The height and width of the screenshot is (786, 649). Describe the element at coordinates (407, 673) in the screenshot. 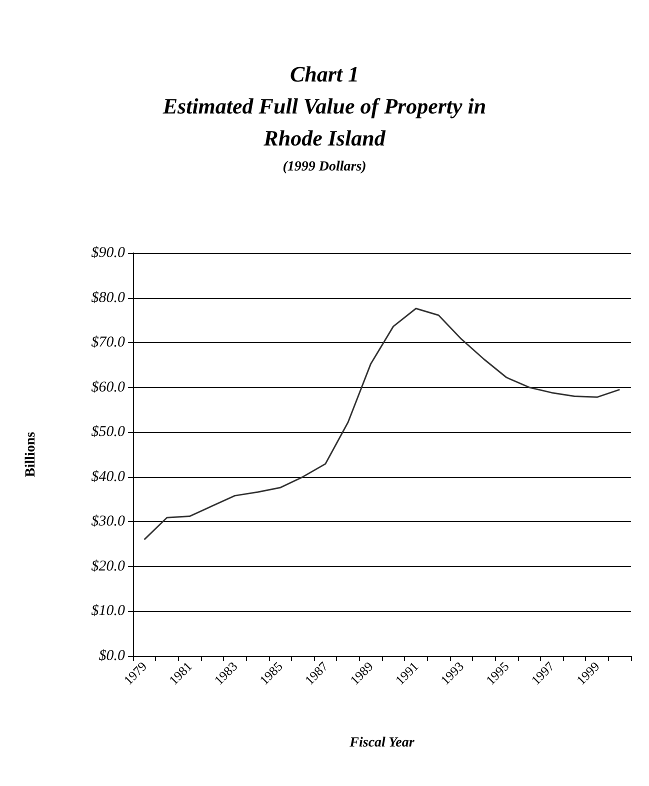

I see `x-tick-label: 1991` at that location.